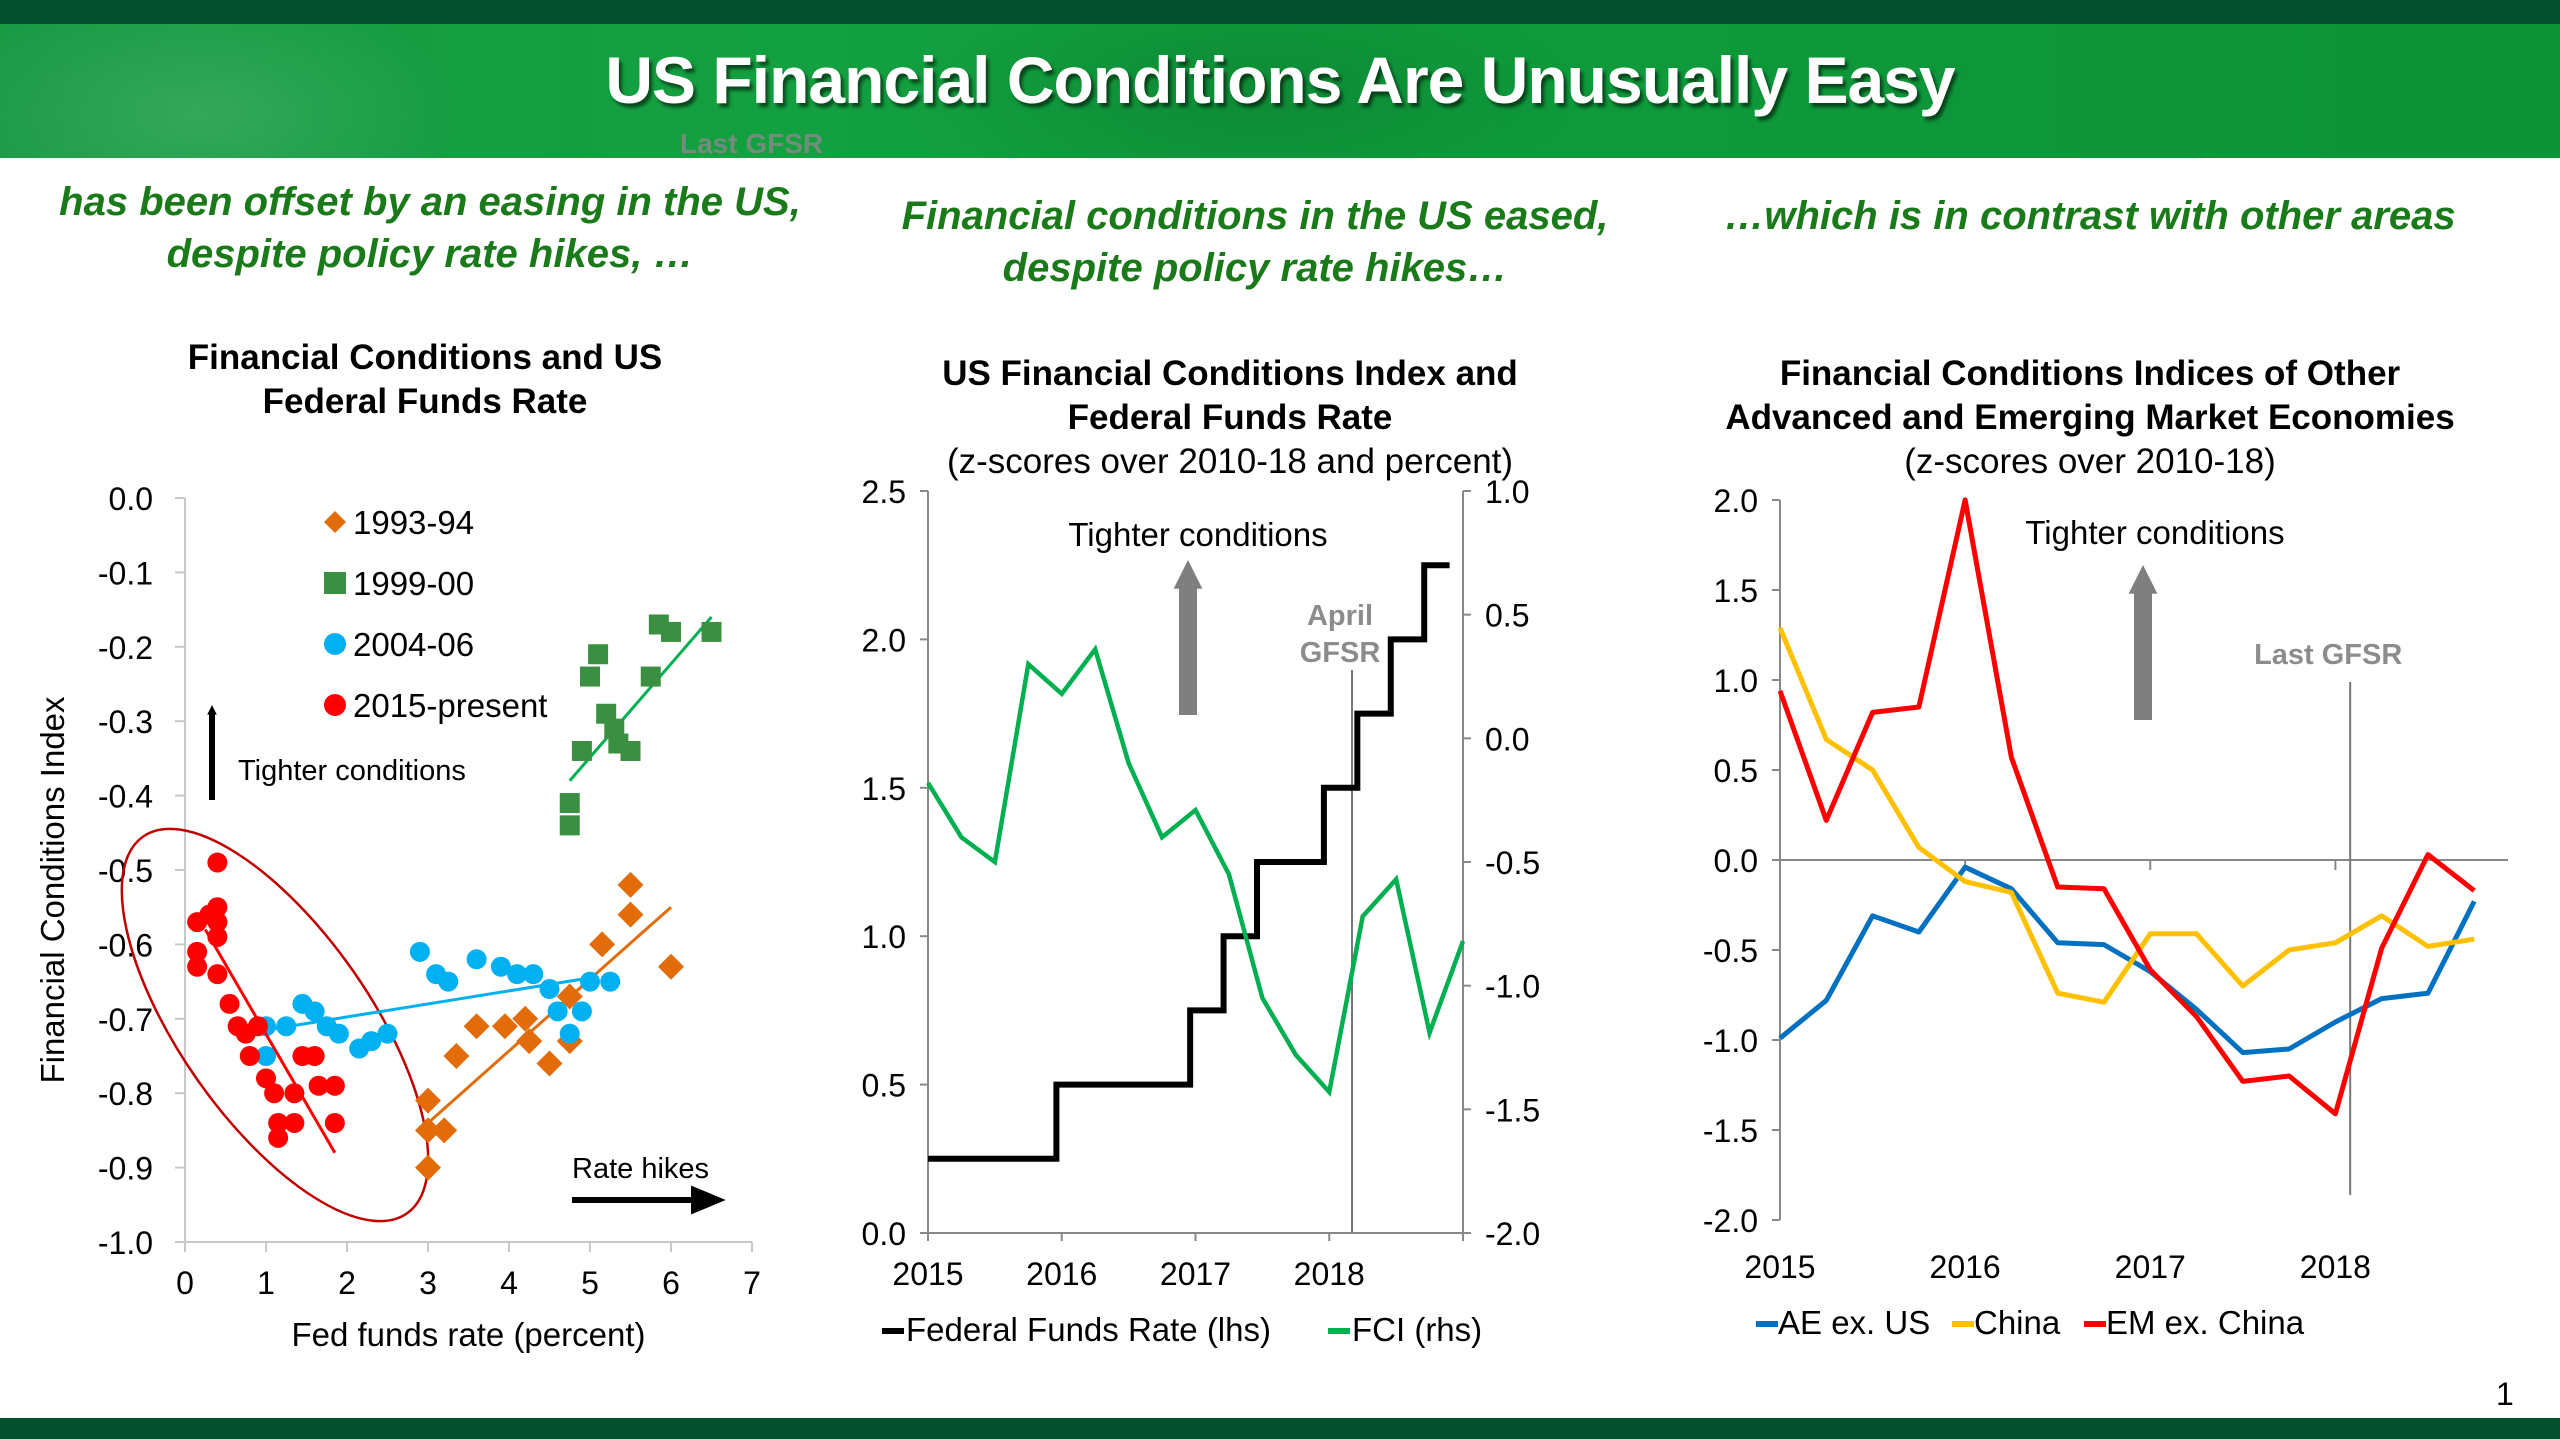  I want to click on left-tick-label: 2.5, so click(884, 492).